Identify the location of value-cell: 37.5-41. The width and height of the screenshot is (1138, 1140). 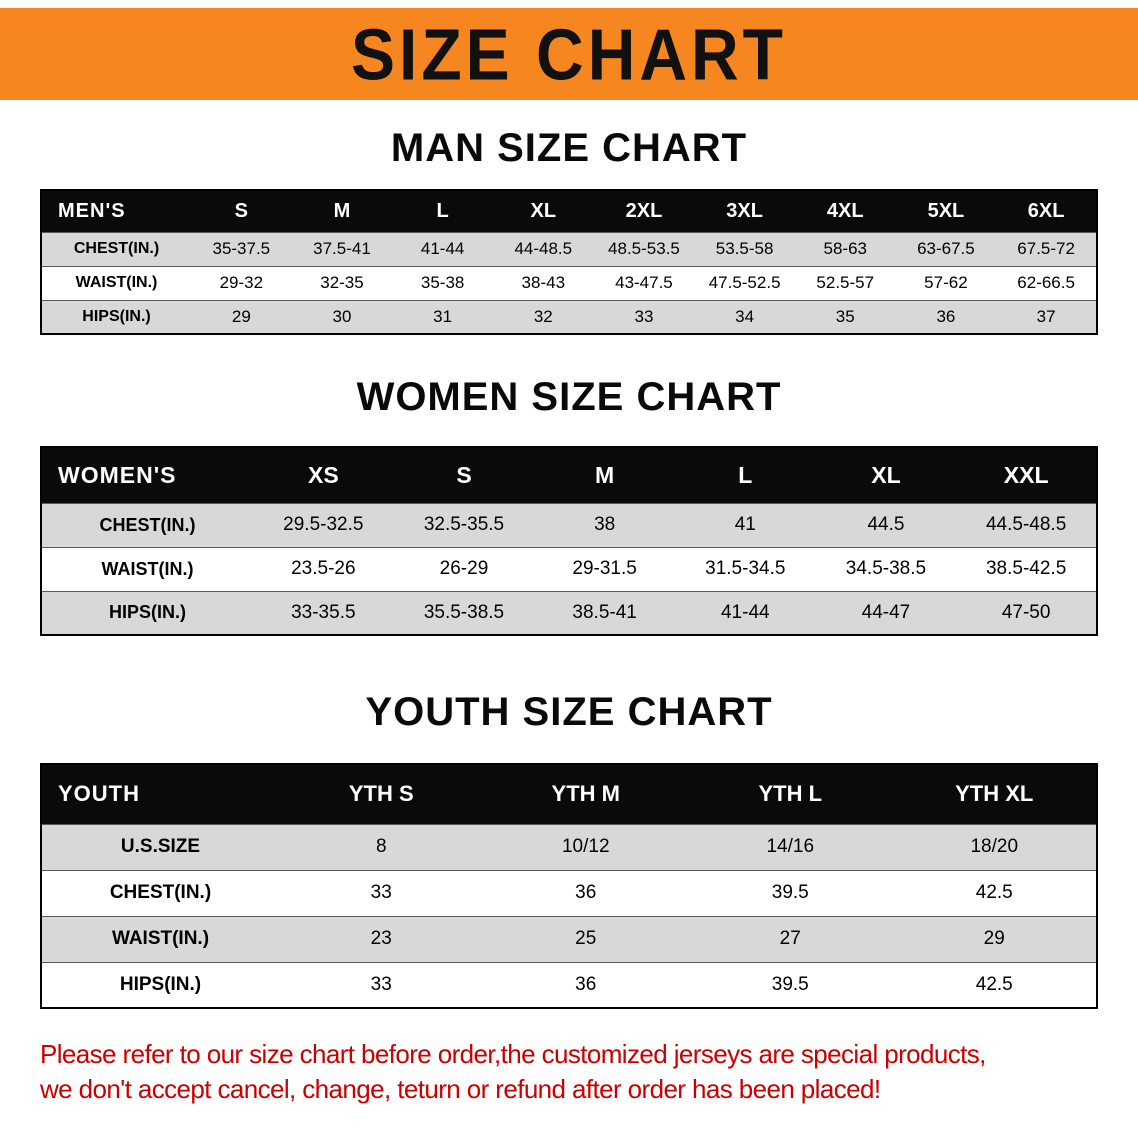
(342, 248).